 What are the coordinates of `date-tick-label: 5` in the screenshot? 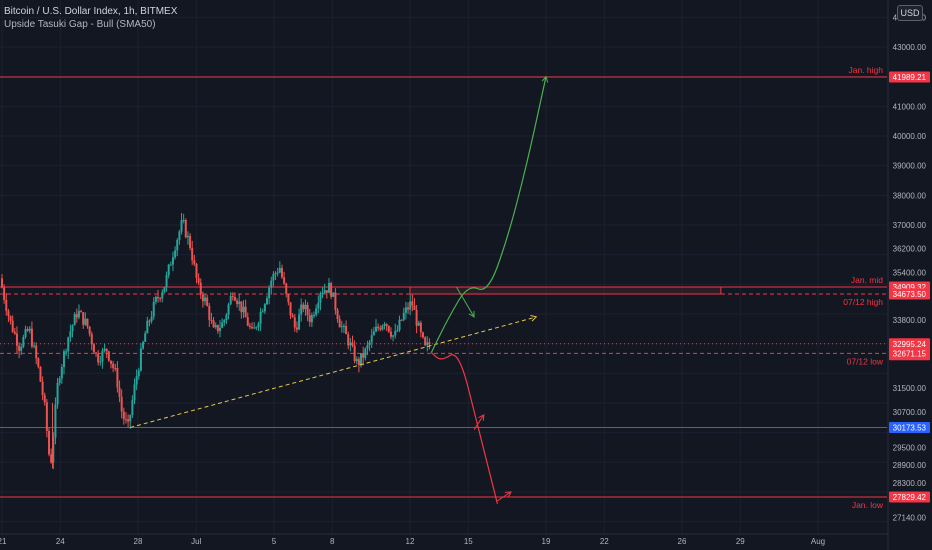 It's located at (274, 541).